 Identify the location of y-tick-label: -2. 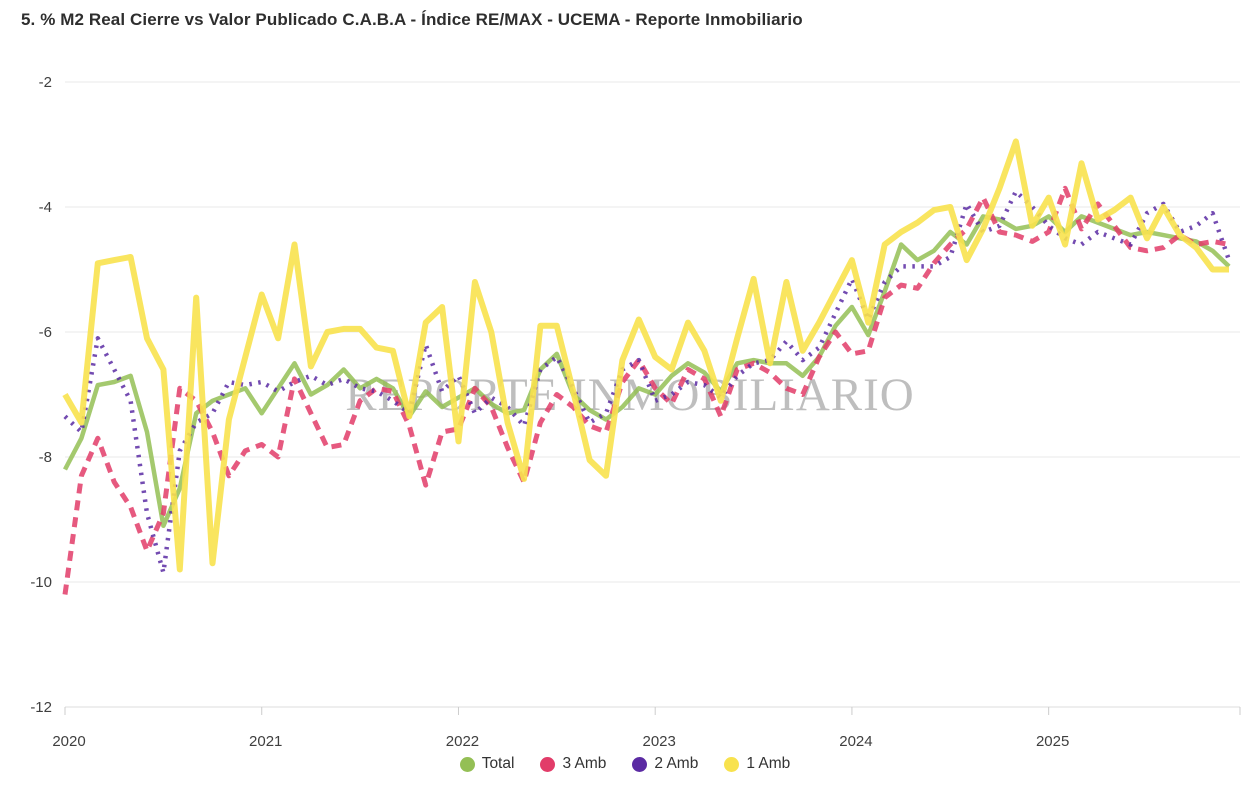
(45, 82).